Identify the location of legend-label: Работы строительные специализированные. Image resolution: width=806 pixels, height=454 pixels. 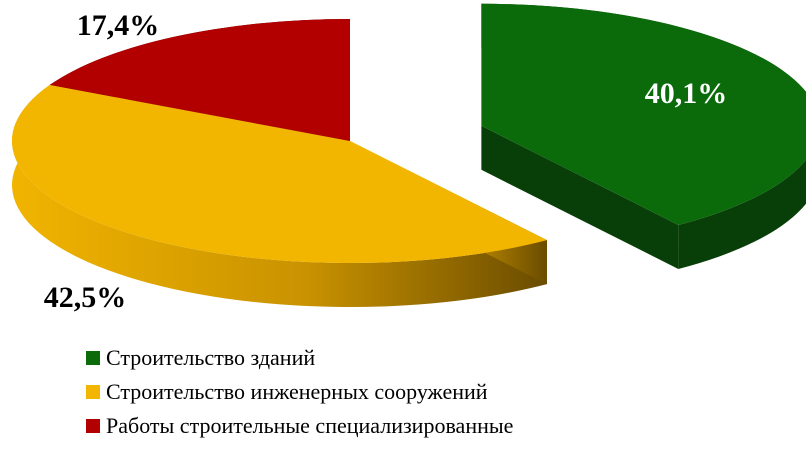
(310, 425).